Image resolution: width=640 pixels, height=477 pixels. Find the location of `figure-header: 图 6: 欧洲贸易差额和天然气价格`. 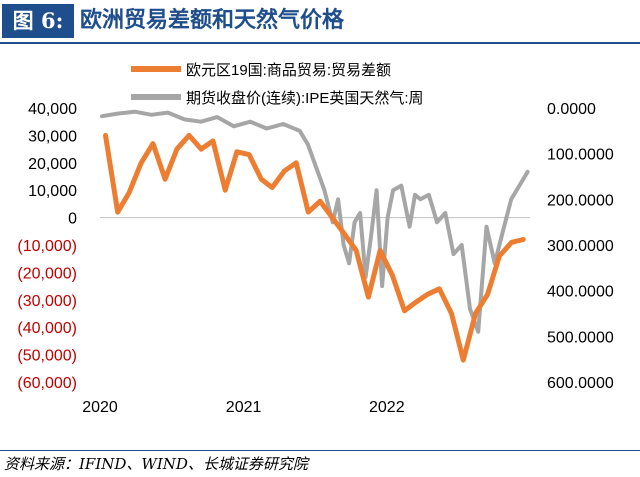

figure-header: 图 6: 欧洲贸易差额和天然气价格 is located at coordinates (320, 22).